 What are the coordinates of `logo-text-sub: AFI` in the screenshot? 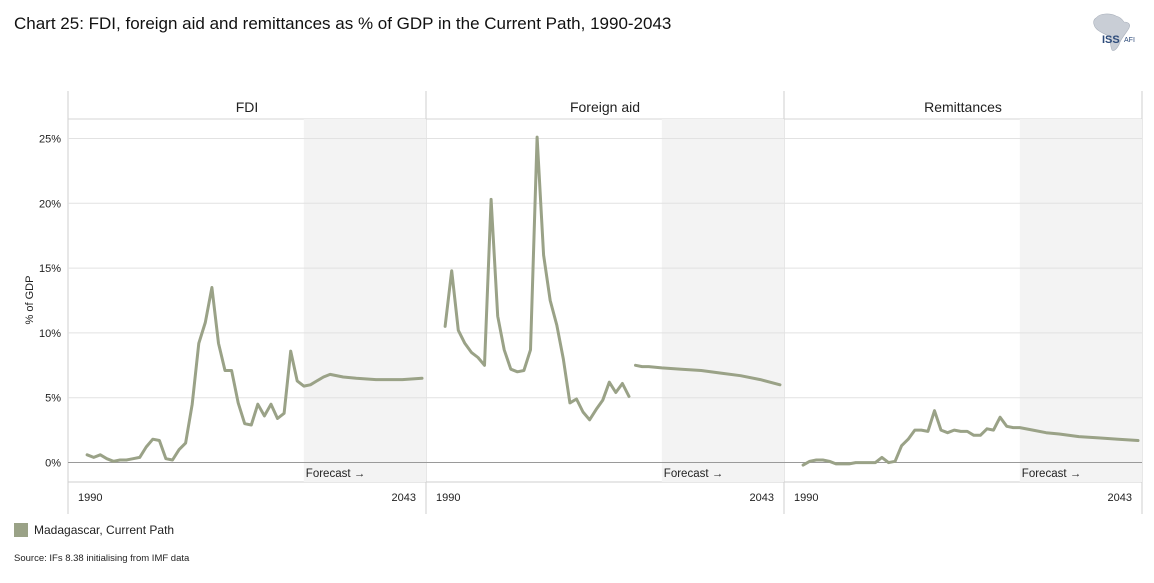 It's located at (1129, 40).